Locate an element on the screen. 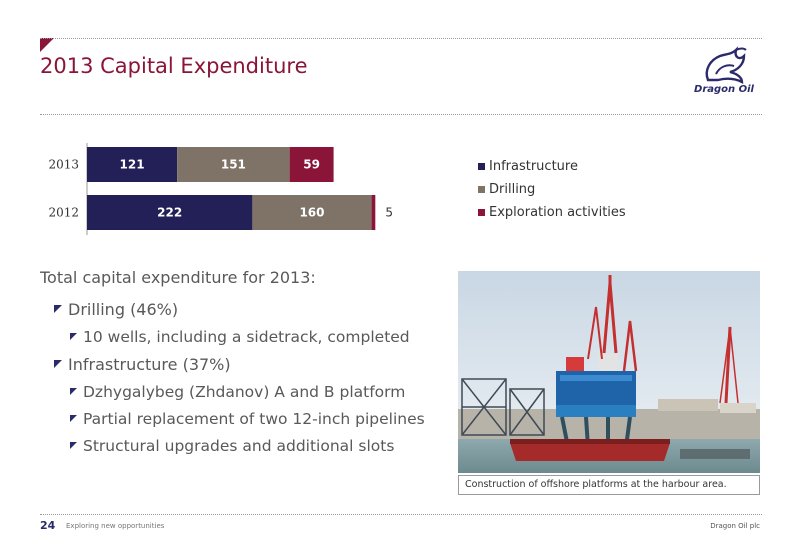  bullet-text: Dzhygalybeg (Zhdanov) A and B platform is located at coordinates (244, 391).